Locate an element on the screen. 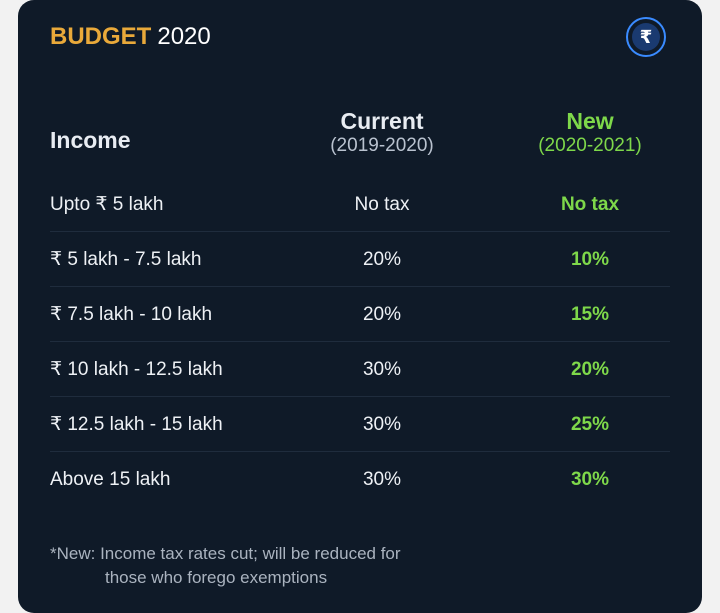  header-current: Current (2019-2020) is located at coordinates (382, 132).